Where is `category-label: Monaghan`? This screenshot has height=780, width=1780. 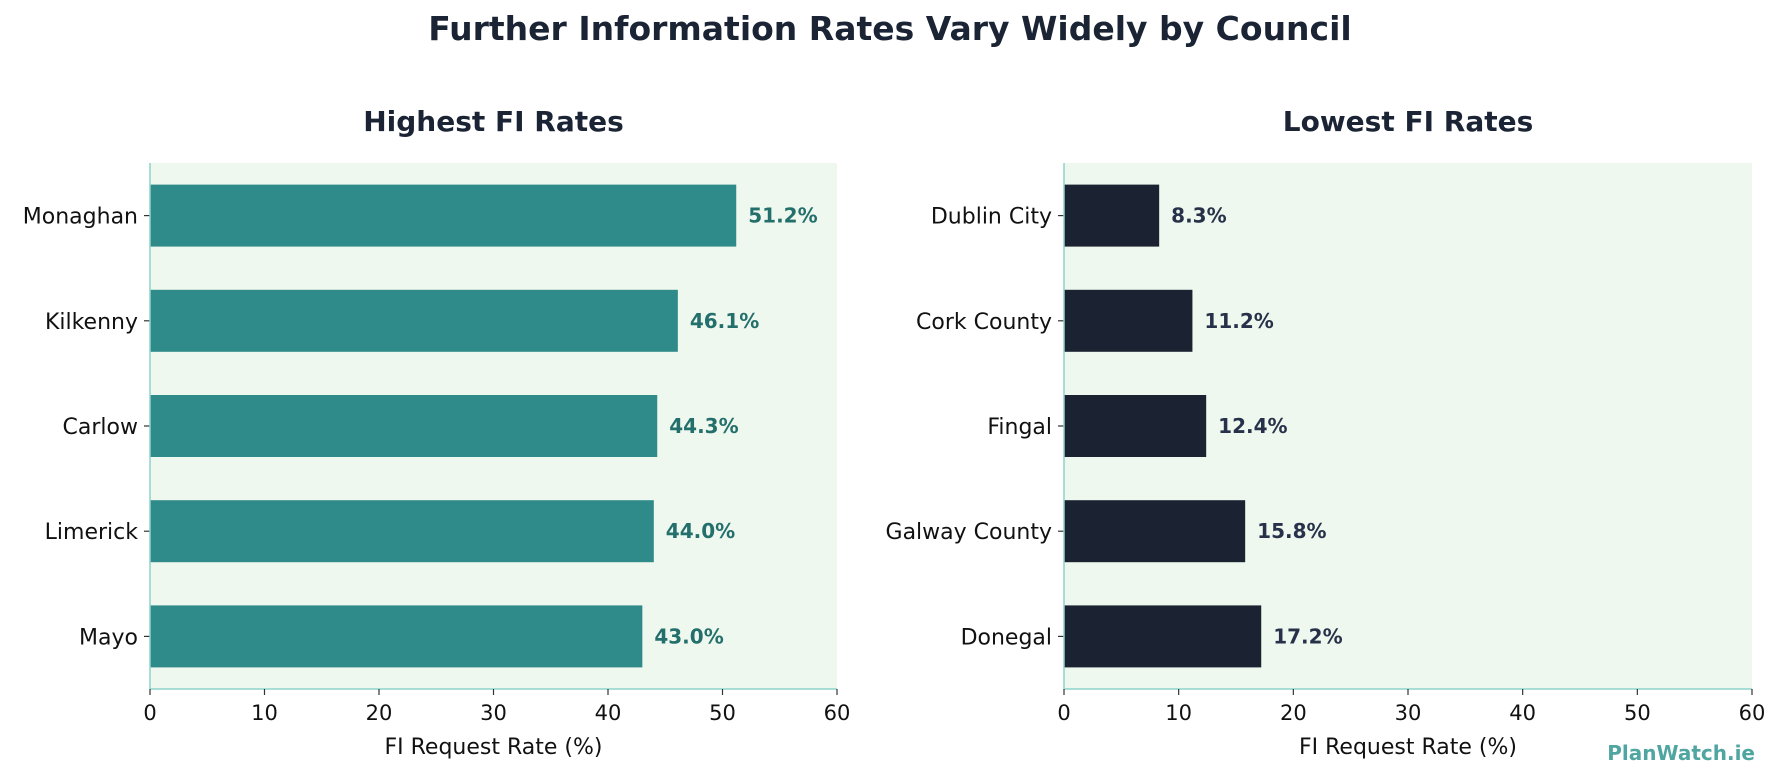
category-label: Monaghan is located at coordinates (80, 217).